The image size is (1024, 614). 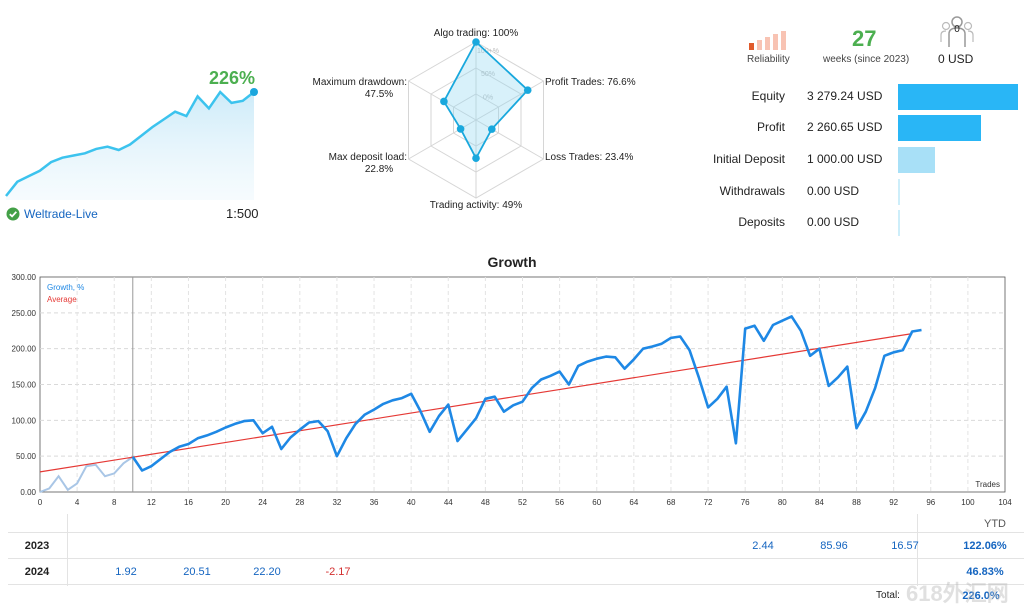 I want to click on sparkline-area, so click(x=130, y=146).